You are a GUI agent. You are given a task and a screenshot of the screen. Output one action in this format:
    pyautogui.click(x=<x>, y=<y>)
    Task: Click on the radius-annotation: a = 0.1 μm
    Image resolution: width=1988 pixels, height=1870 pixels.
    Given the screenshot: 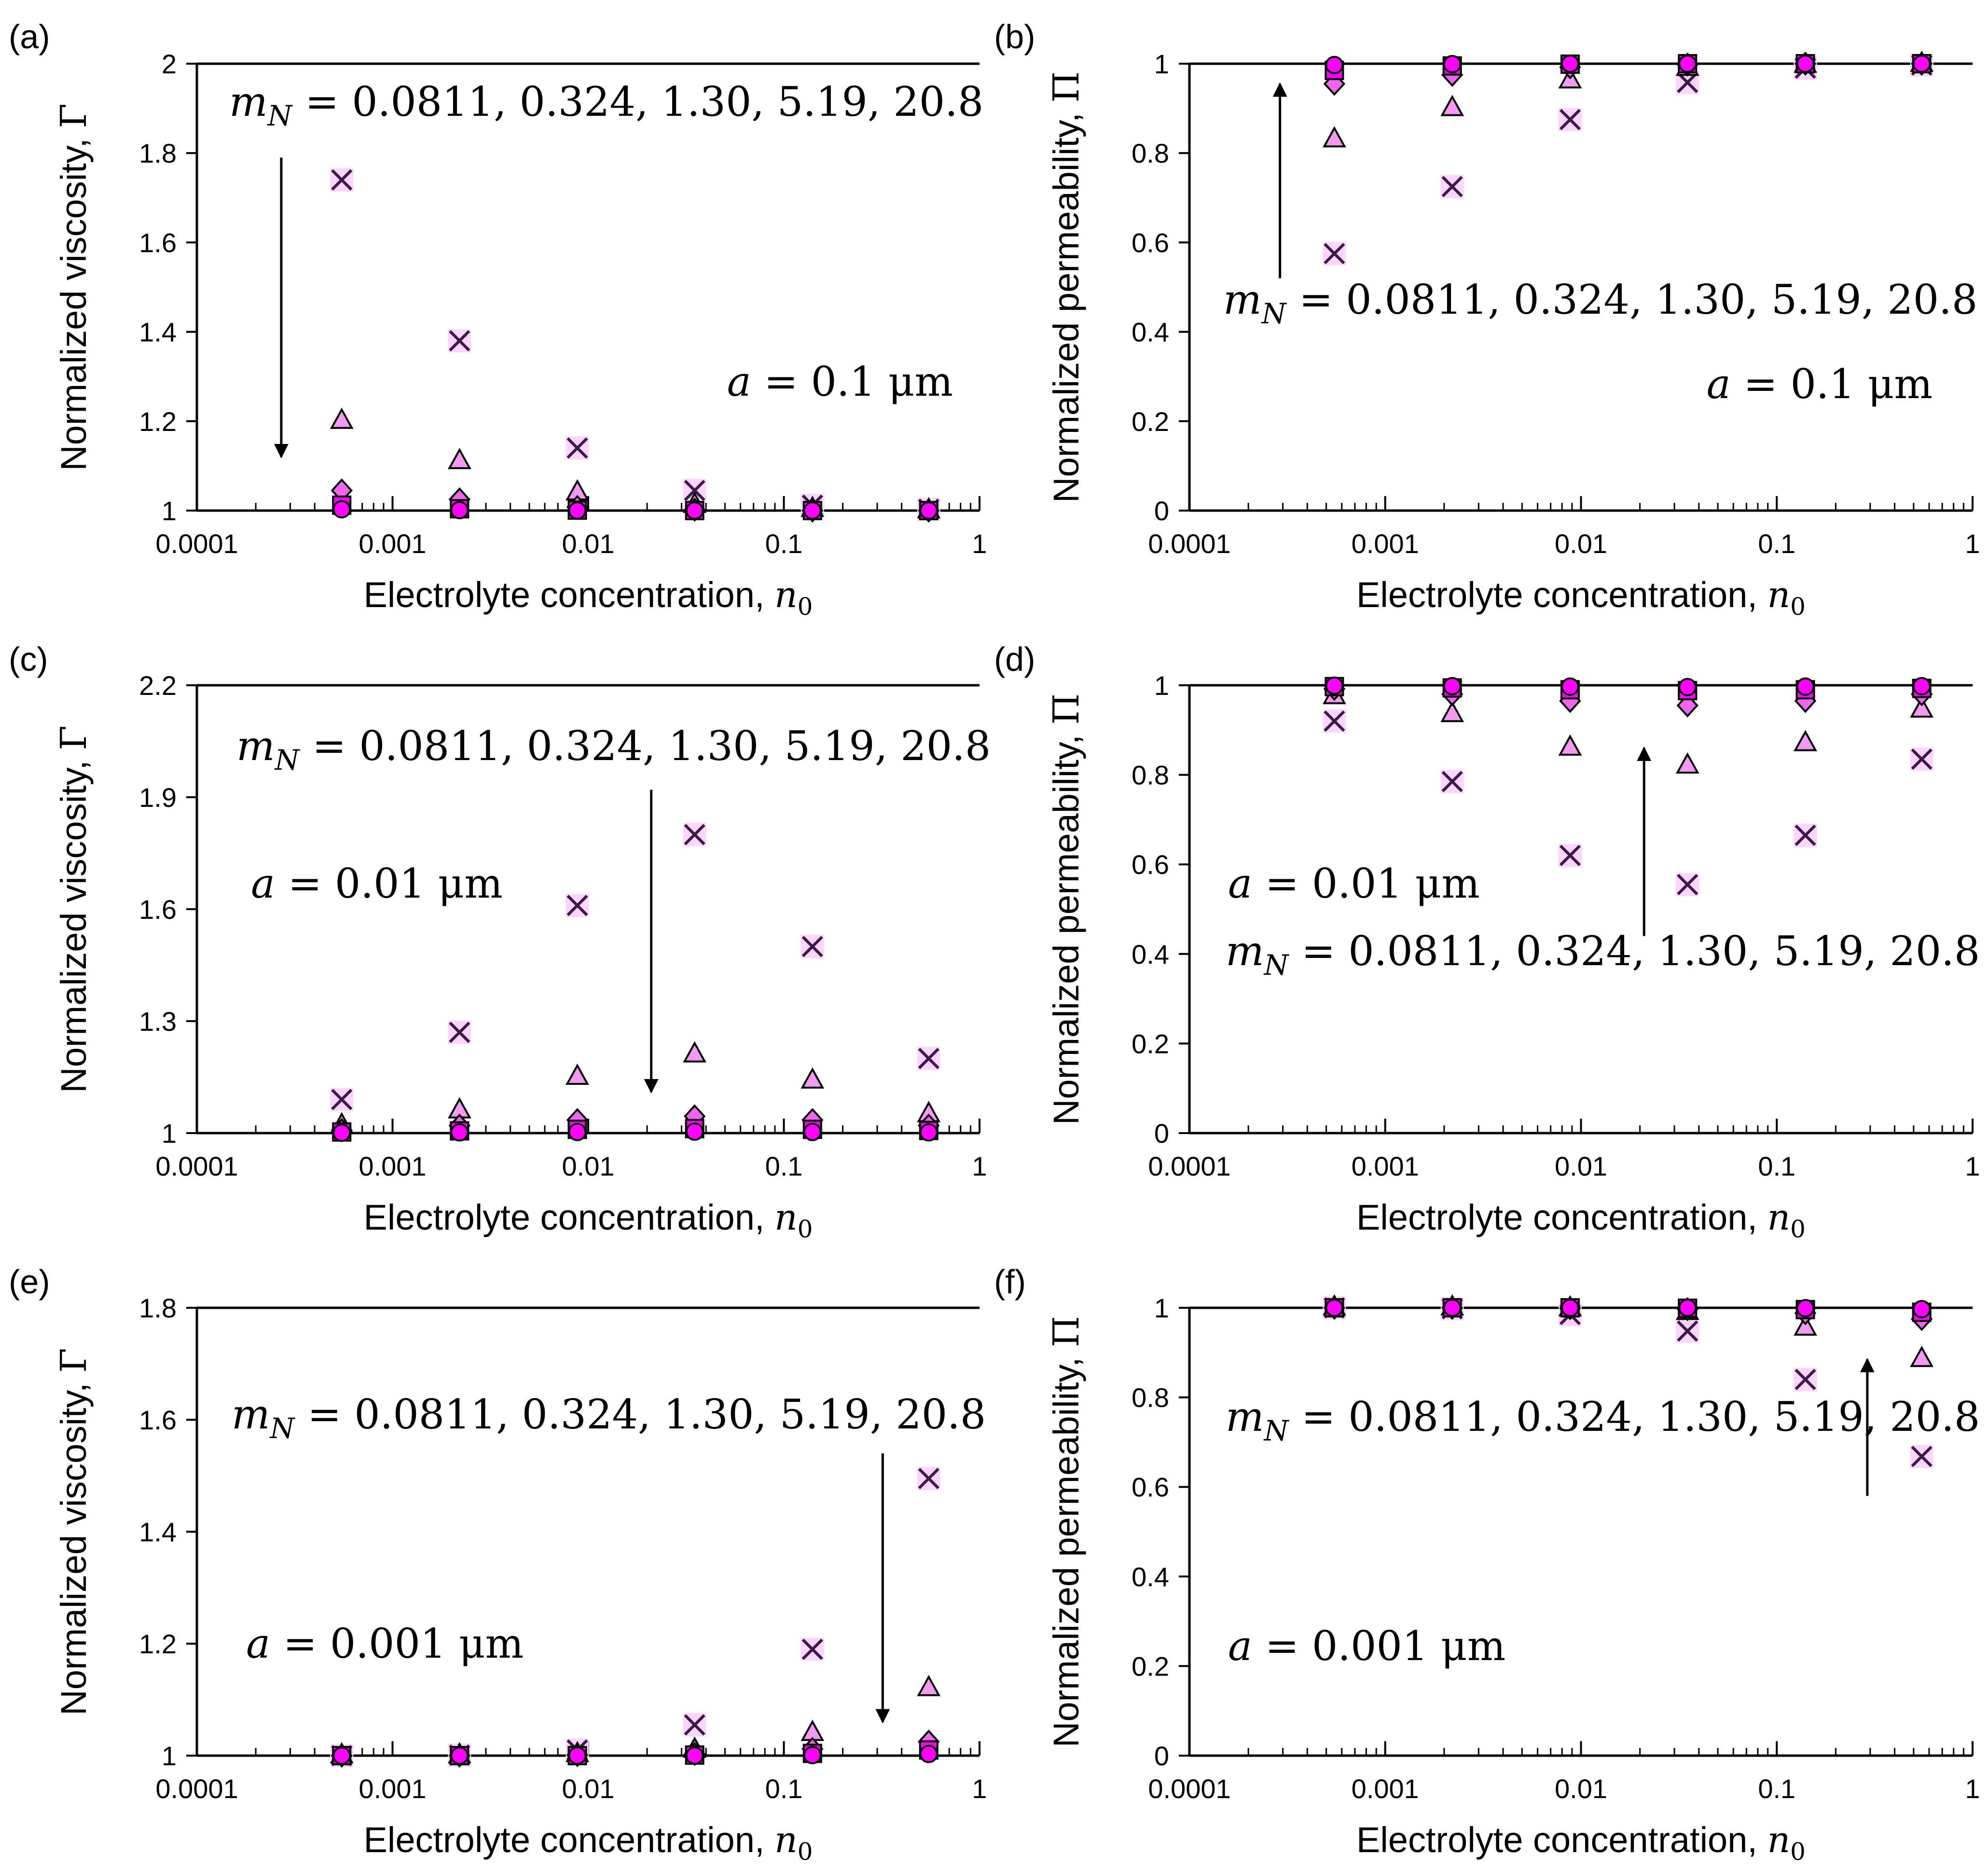 What is the action you would take?
    pyautogui.click(x=1820, y=384)
    